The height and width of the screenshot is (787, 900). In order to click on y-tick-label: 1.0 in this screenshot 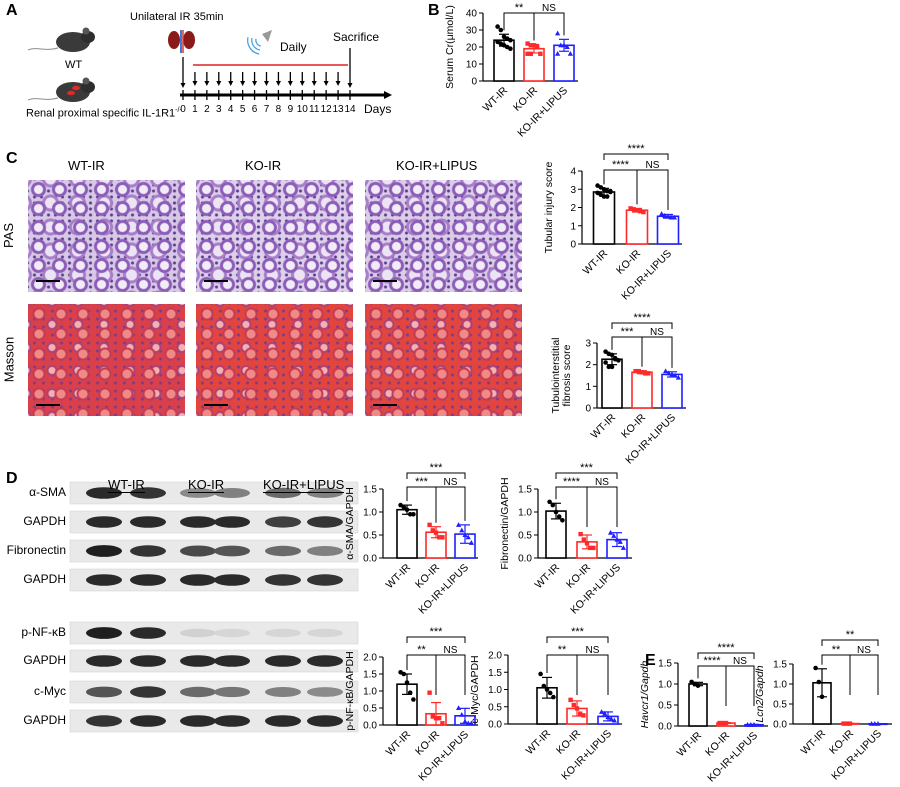, I will do `click(370, 692)`.